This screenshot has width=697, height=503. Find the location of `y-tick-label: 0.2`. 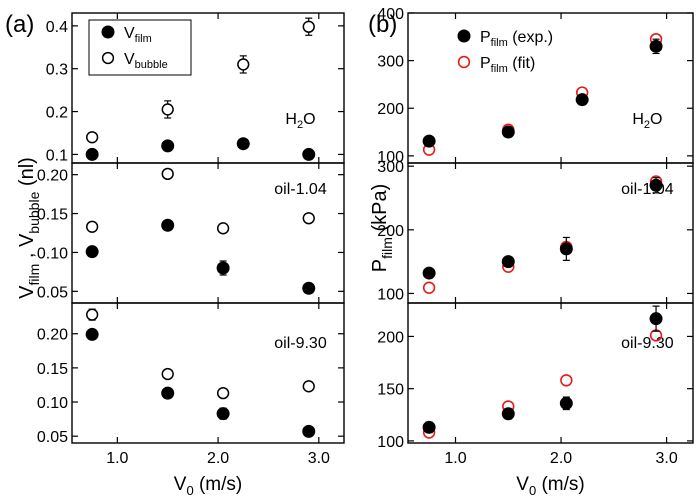

y-tick-label: 0.2 is located at coordinates (57, 113).